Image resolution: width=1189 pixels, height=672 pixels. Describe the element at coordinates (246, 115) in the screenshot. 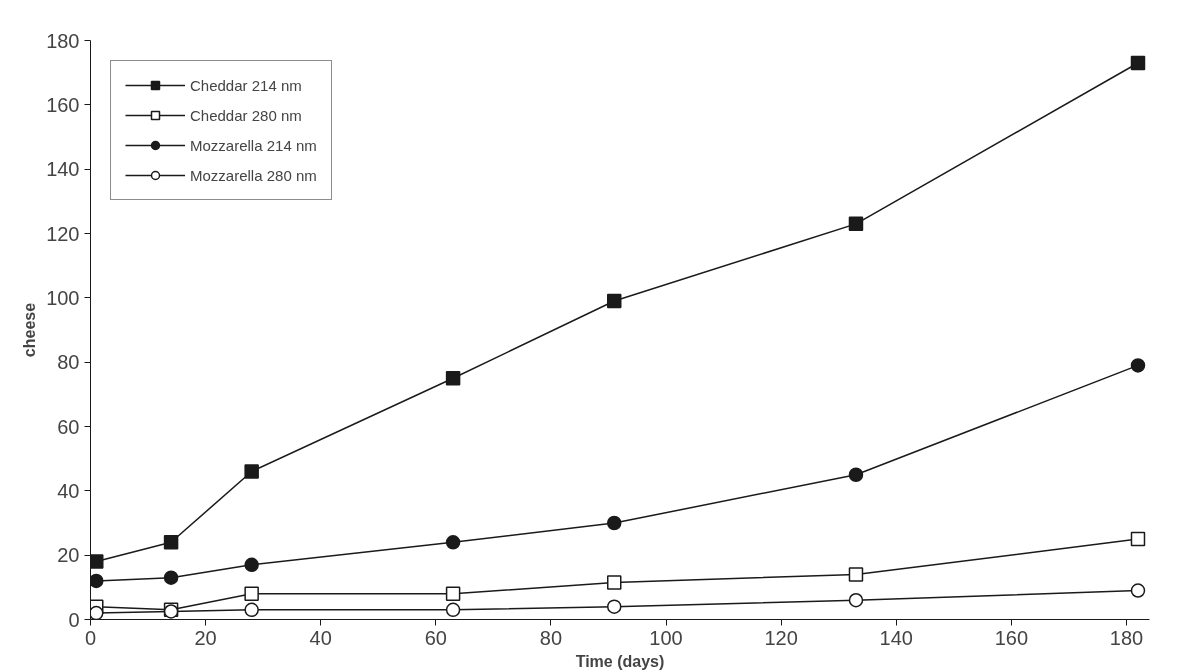

I see `legend-label: Cheddar 280 nm` at that location.